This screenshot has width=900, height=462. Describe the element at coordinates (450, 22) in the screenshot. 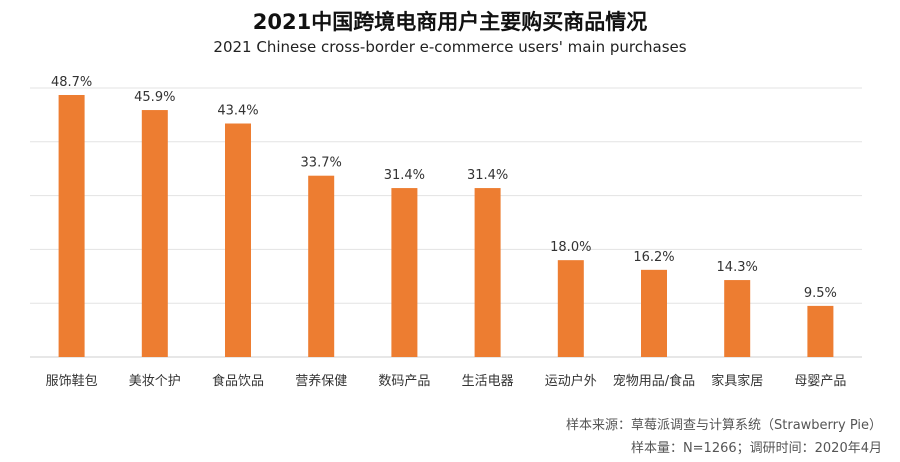

I see `chart-title: 2021中国跨境电商用户主要购买商品情况` at that location.